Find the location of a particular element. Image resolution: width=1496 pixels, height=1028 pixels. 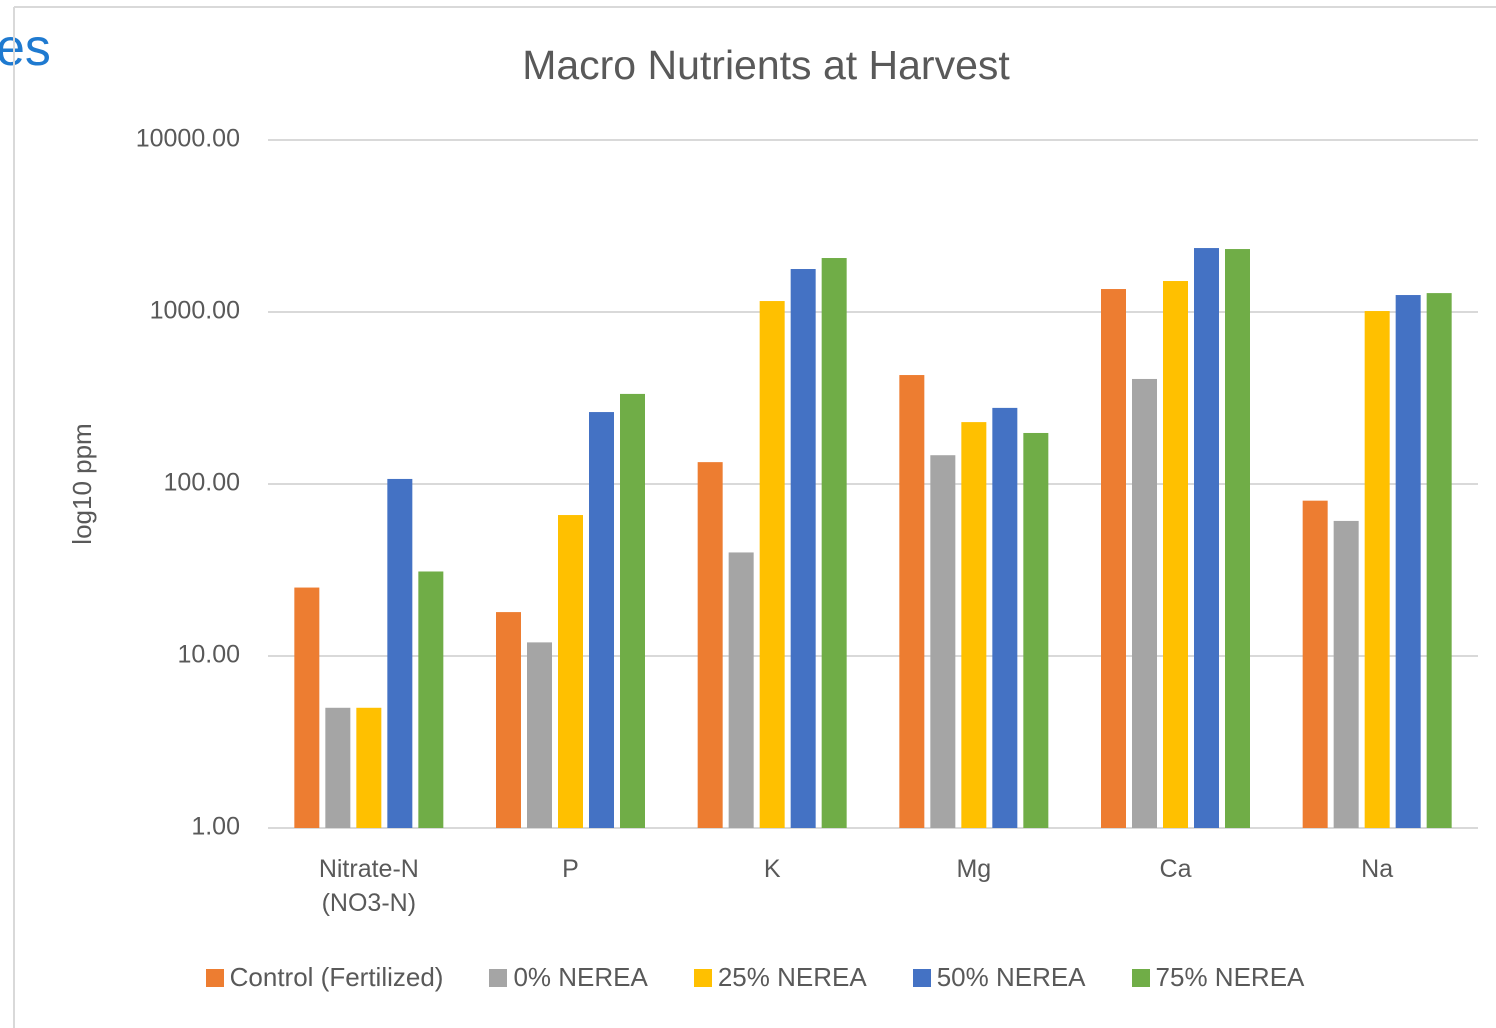

y-tick-label: 1.00 is located at coordinates (215, 827).